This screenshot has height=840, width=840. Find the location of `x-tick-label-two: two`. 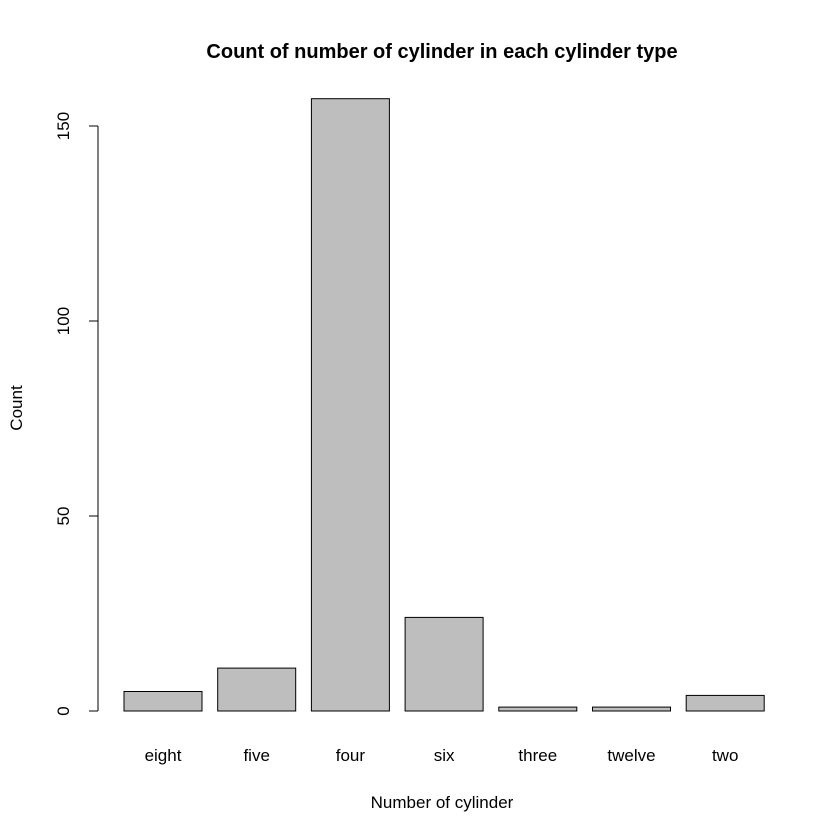

x-tick-label-two: two is located at coordinates (725, 755).